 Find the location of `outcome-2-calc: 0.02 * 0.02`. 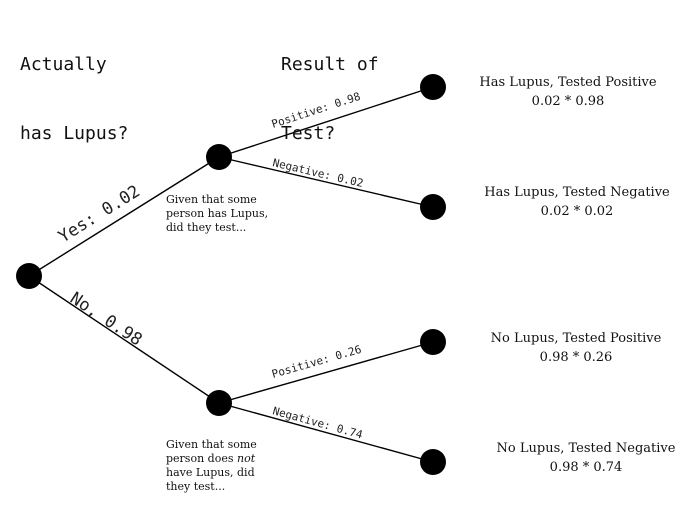

outcome-2-calc: 0.02 * 0.02 is located at coordinates (577, 211).